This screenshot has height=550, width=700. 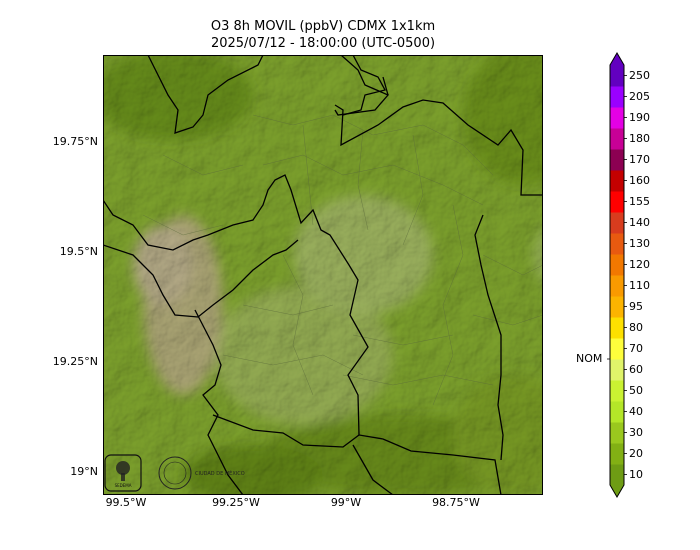 I want to click on state-border-north-segment, so click(x=385, y=86).